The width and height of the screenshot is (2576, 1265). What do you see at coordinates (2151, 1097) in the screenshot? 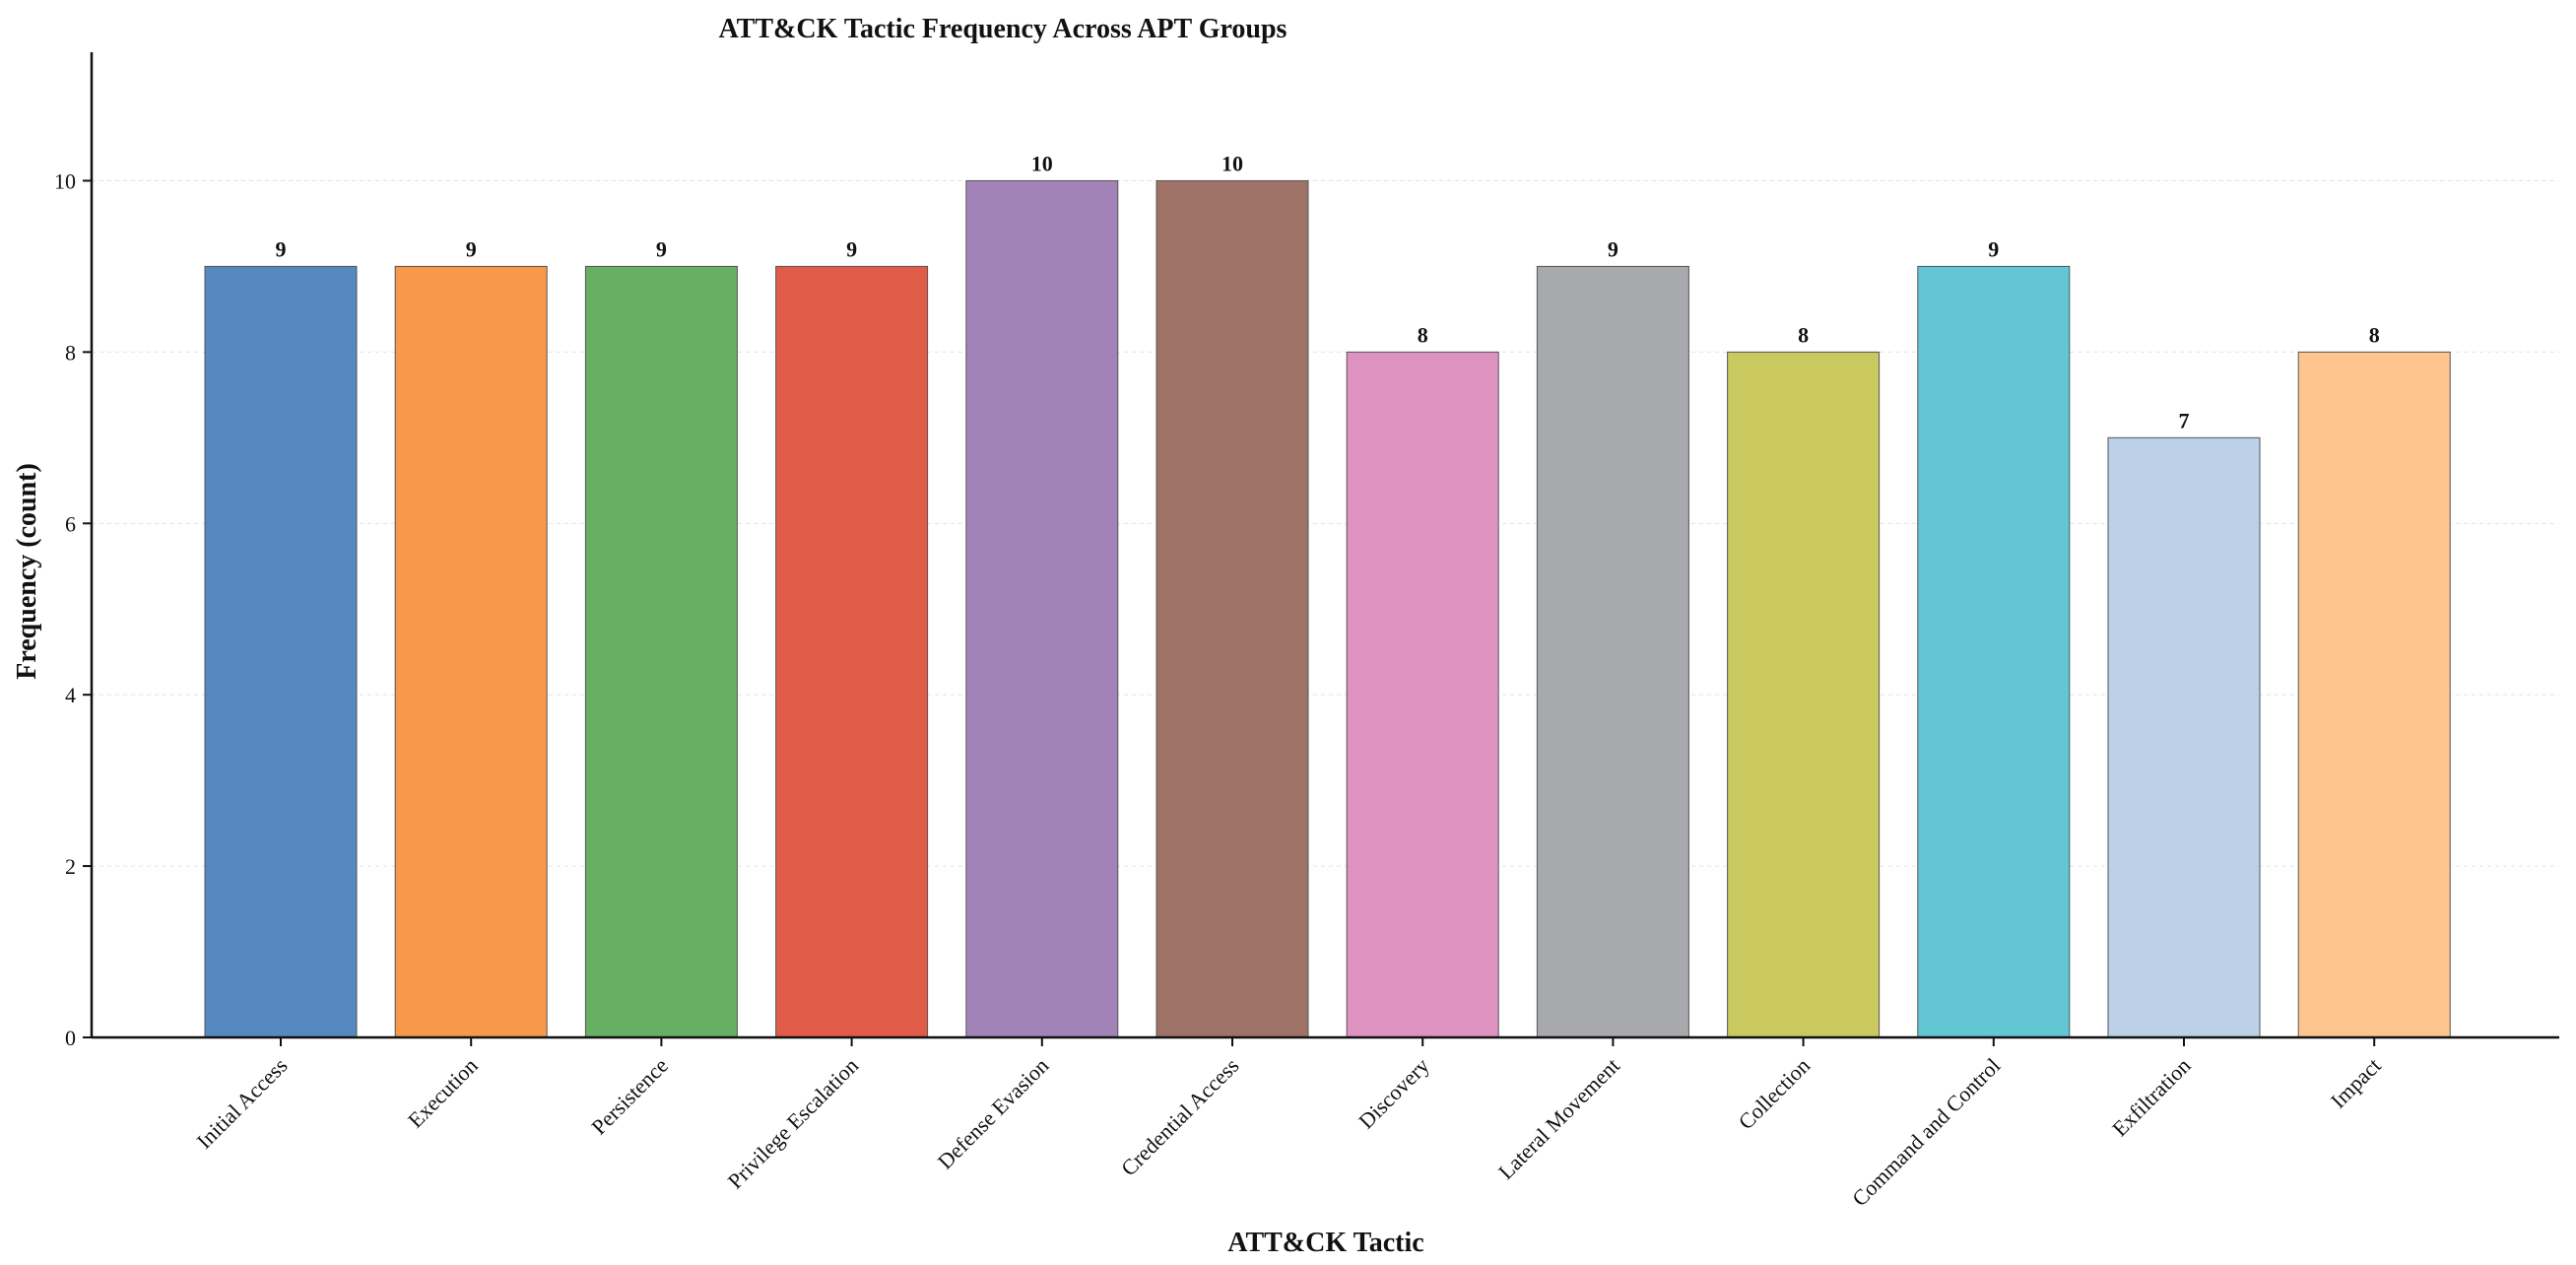
I see `x-tick-label: Exfiltration` at bounding box center [2151, 1097].